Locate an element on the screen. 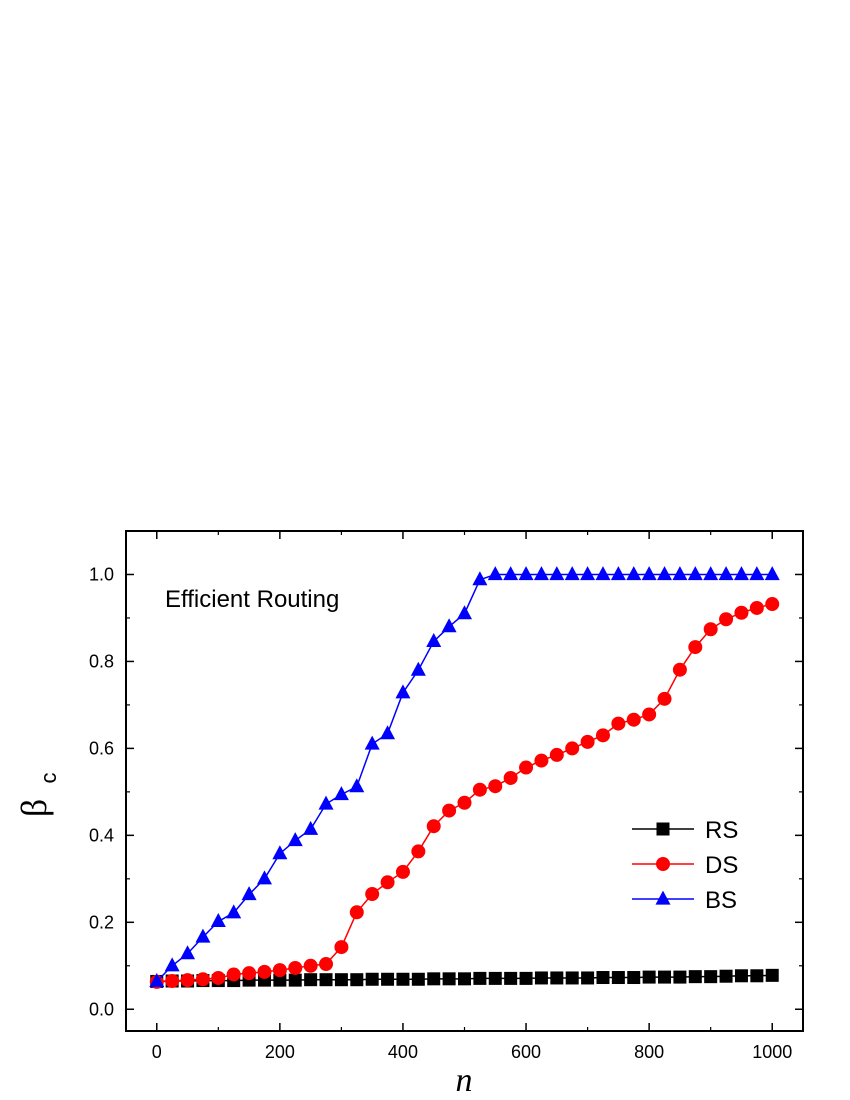  legend-entry-ds: DS is located at coordinates (685, 865).